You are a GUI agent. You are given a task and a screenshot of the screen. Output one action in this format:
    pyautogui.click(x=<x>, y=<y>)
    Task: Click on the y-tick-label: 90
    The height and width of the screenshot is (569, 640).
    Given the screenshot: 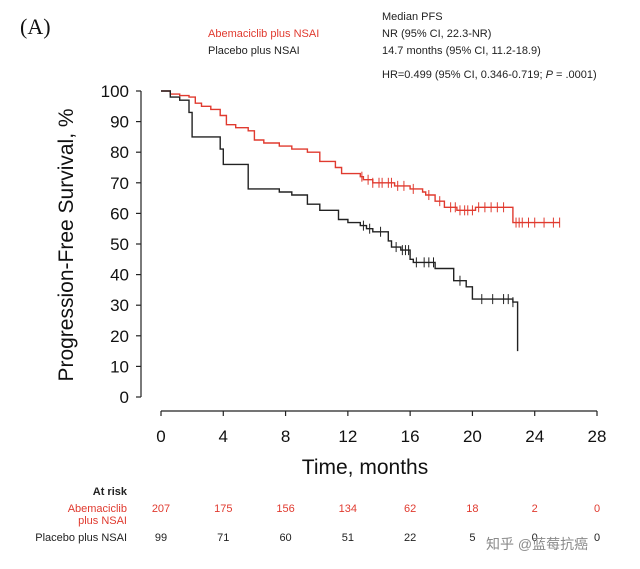 What is the action you would take?
    pyautogui.click(x=119, y=122)
    